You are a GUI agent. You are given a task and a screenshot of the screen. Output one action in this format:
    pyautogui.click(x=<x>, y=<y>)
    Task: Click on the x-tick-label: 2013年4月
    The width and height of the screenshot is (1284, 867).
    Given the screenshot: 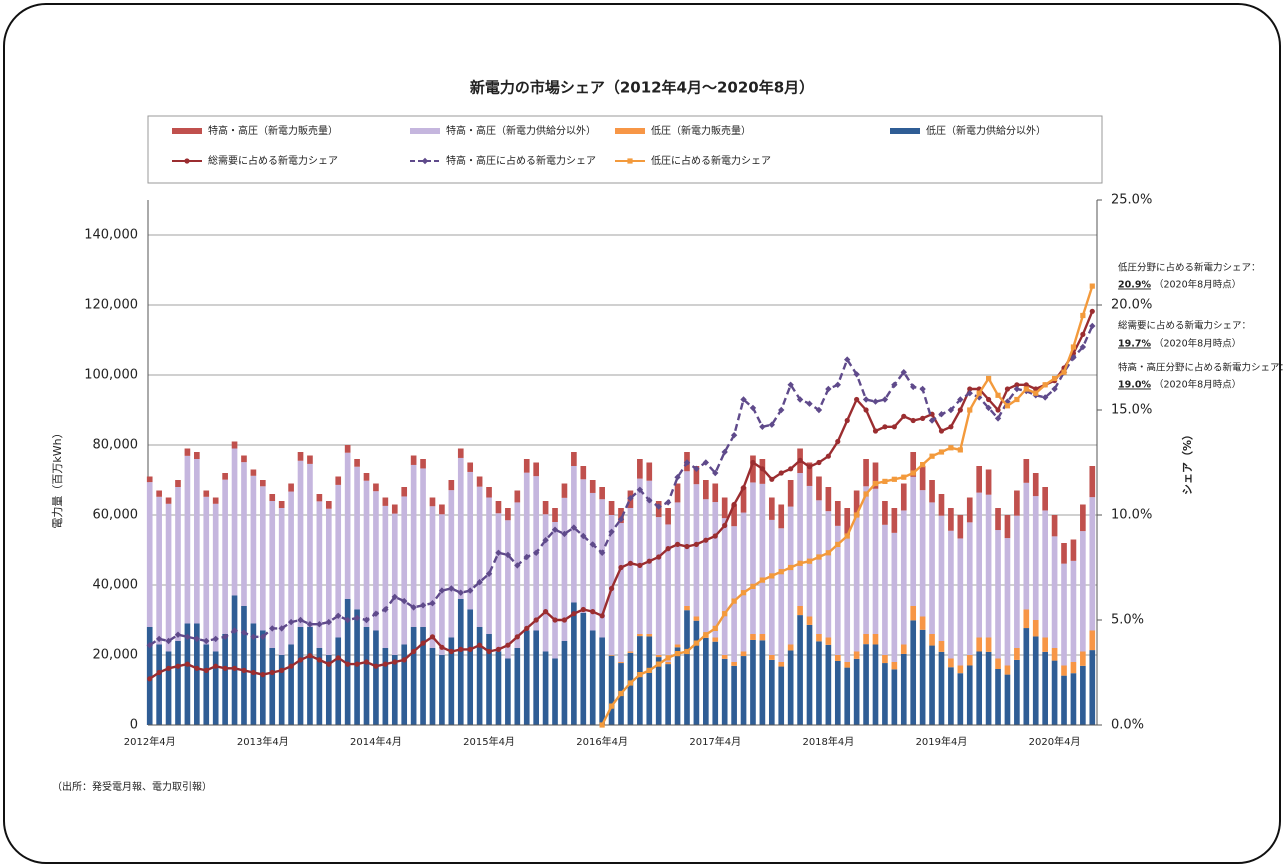 What is the action you would take?
    pyautogui.click(x=263, y=741)
    